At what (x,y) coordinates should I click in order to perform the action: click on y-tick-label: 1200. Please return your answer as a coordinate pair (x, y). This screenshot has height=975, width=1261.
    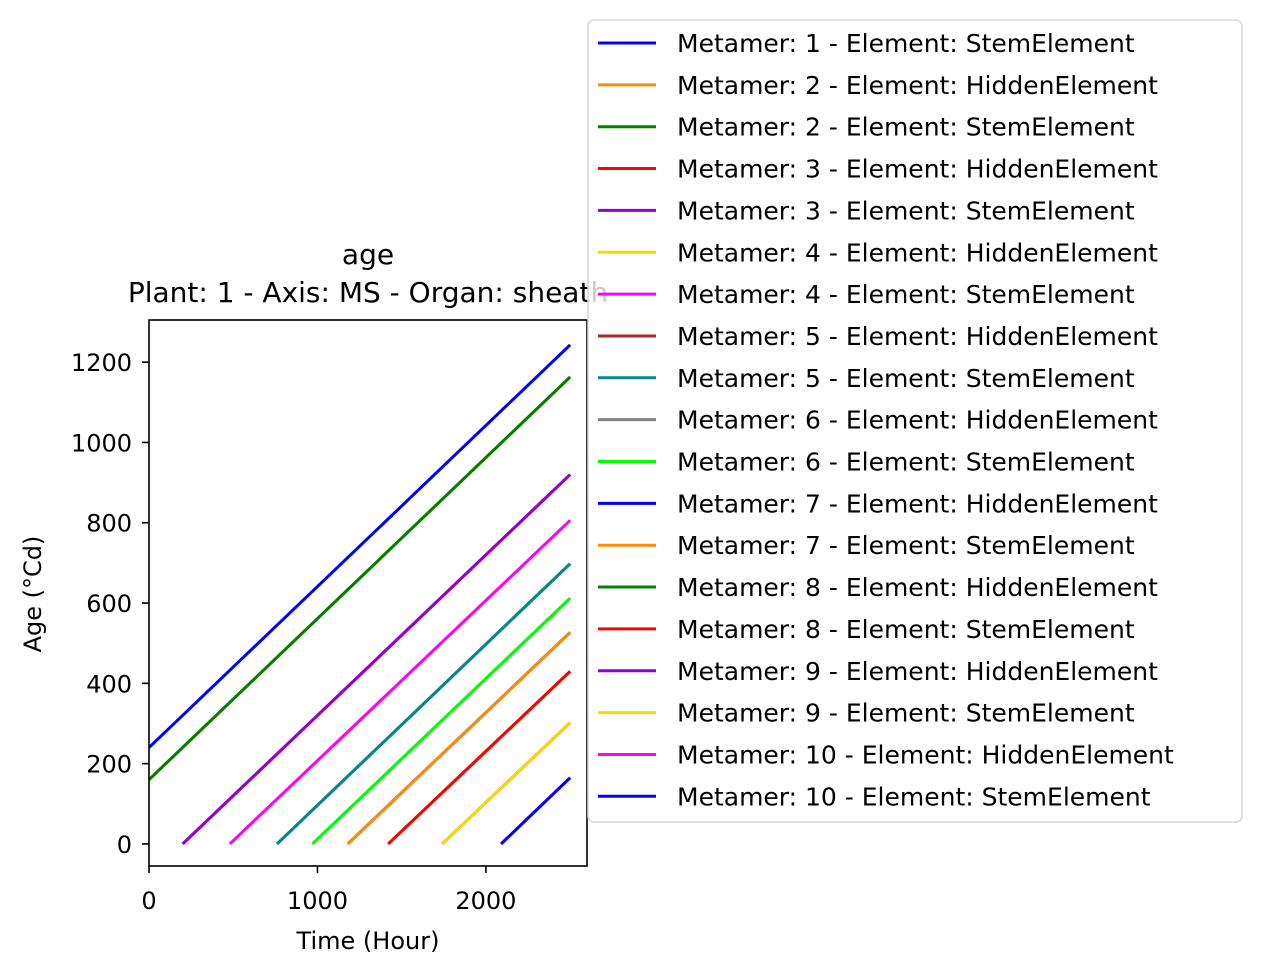
    Looking at the image, I should click on (101, 363).